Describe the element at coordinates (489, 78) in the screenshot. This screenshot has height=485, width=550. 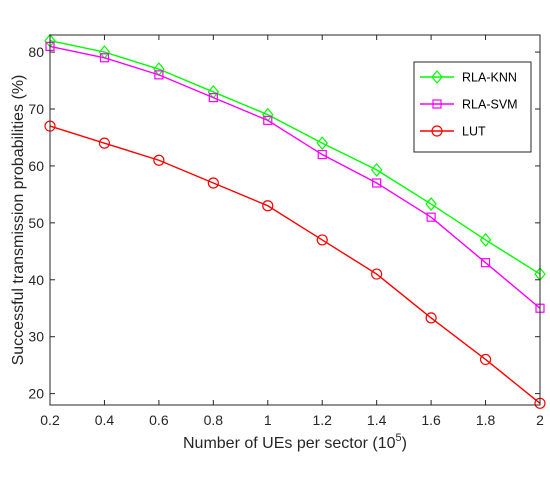
I see `legend-label: RLA-KNN` at that location.